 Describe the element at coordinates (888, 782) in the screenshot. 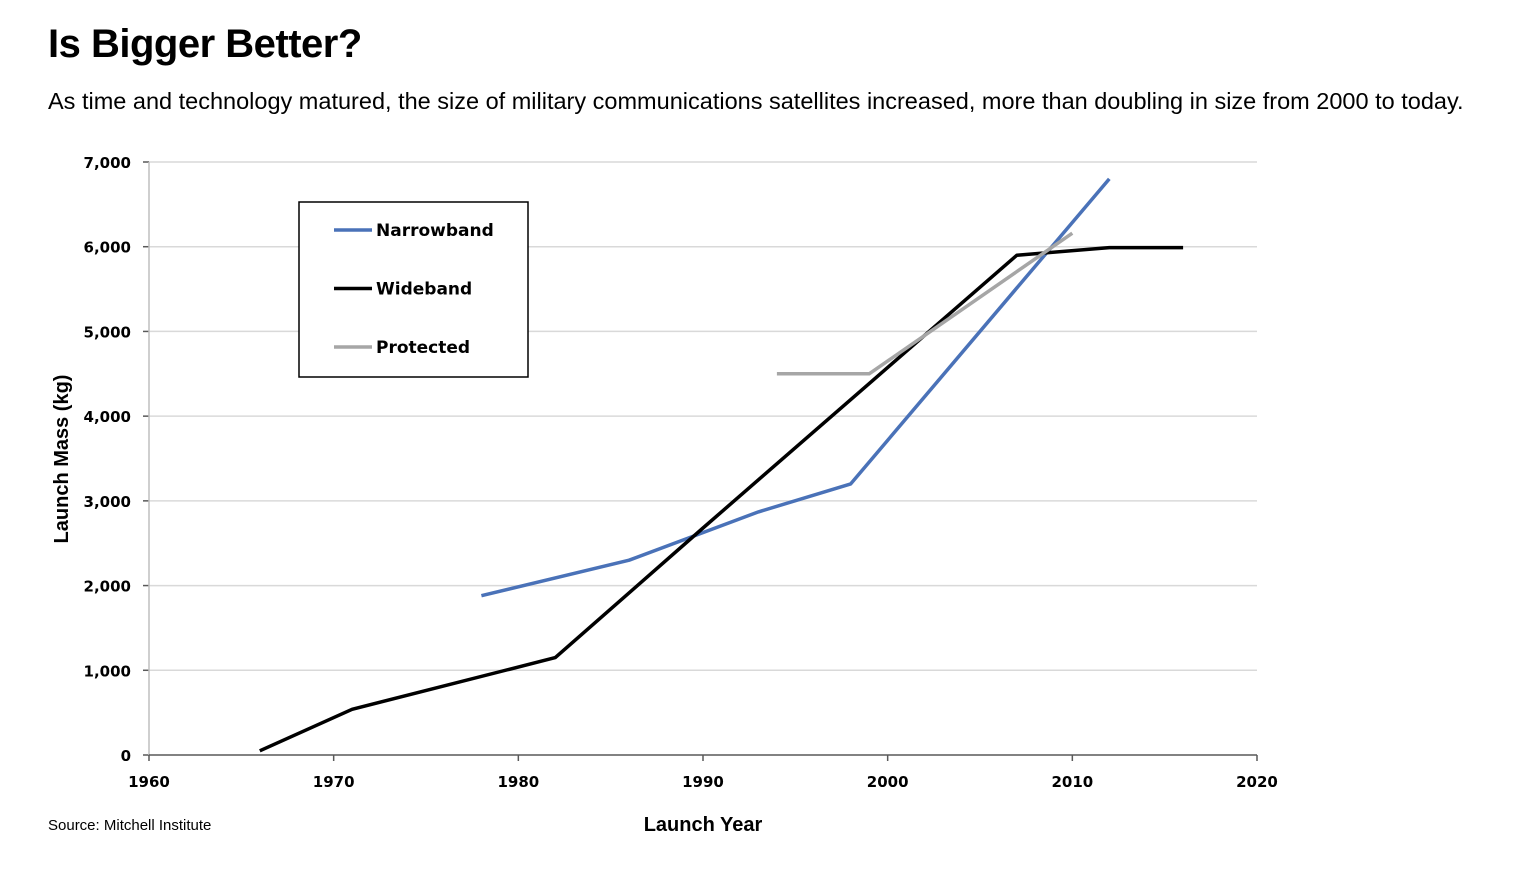

I see `x-tick-label: 2000` at that location.